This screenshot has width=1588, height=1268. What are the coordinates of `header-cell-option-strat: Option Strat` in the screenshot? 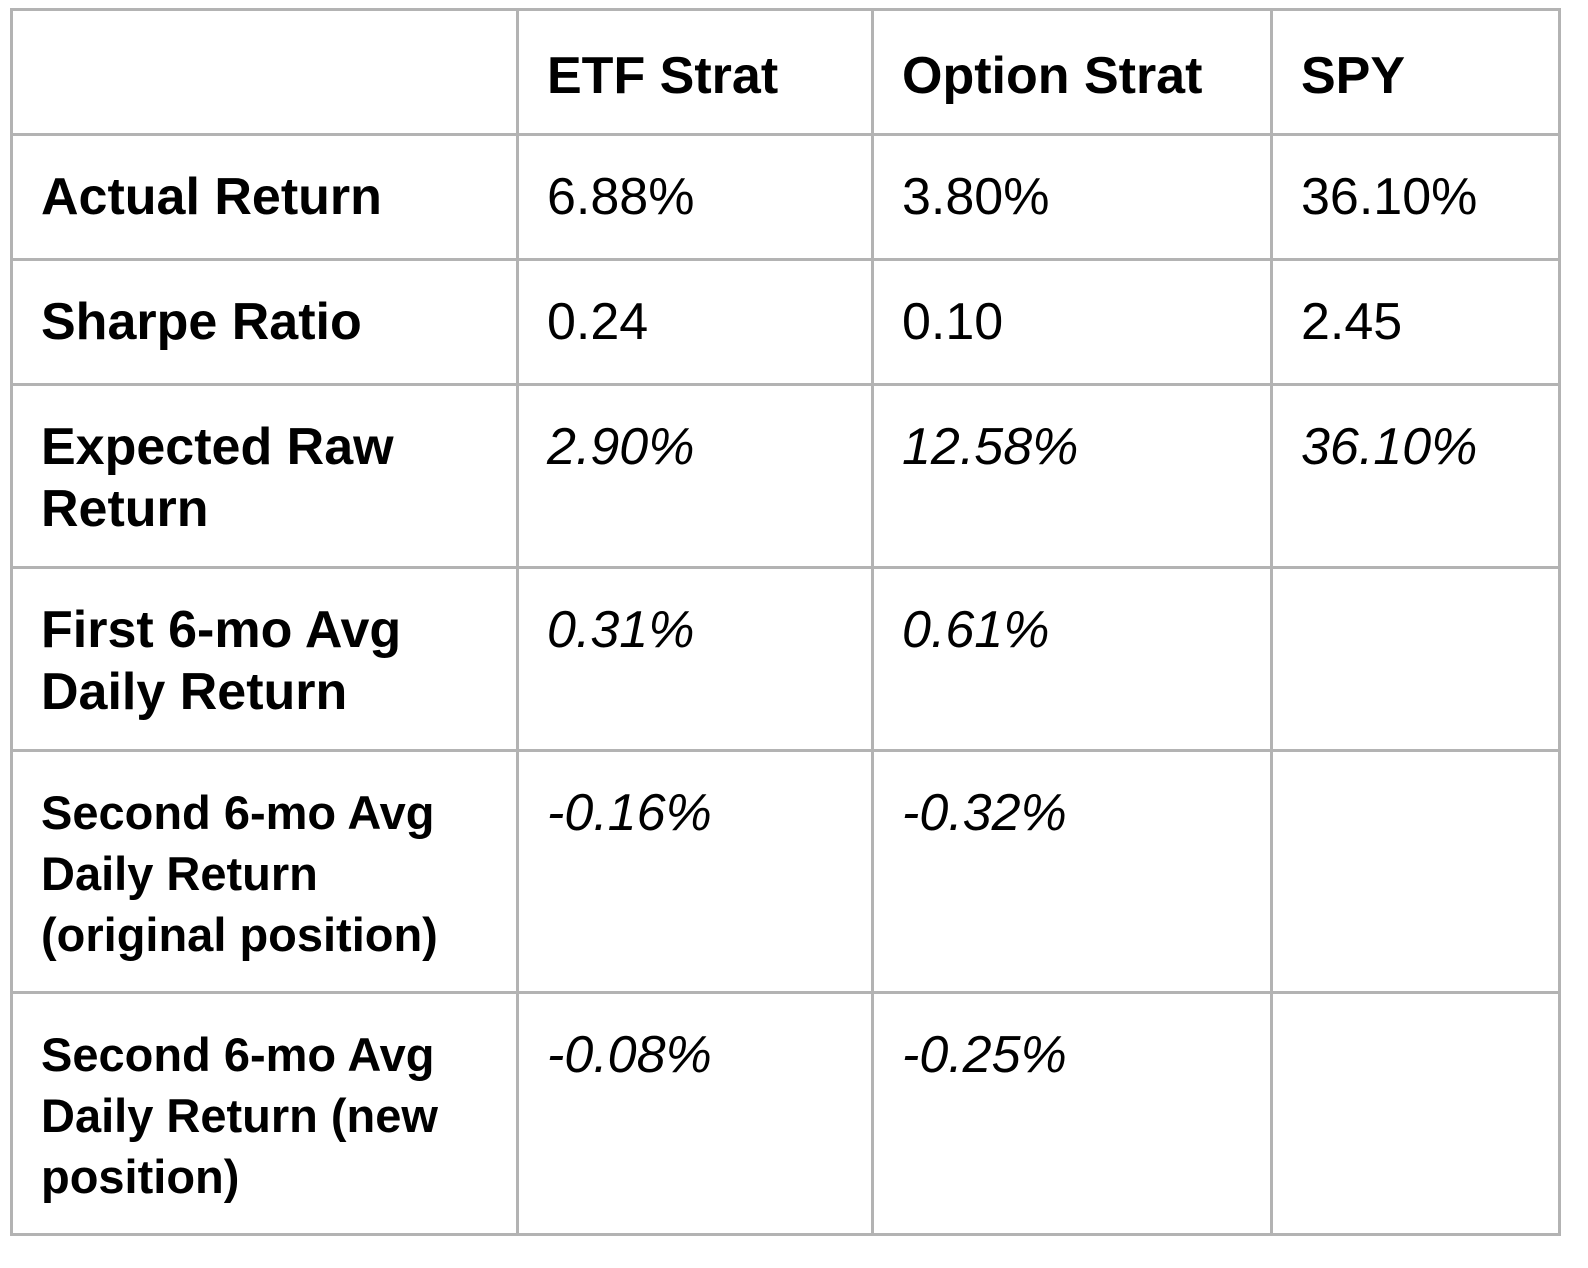 It's located at (1072, 72).